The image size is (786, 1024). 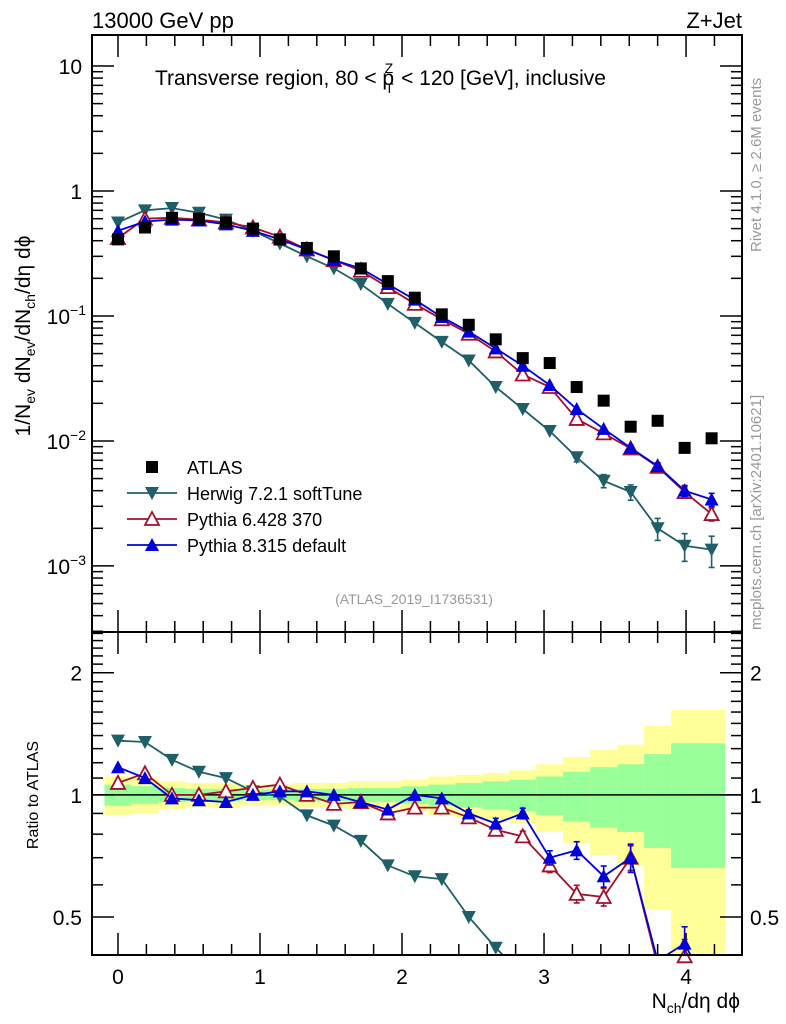 I want to click on y-tick-label: 10⁻¹, so click(x=67, y=315).